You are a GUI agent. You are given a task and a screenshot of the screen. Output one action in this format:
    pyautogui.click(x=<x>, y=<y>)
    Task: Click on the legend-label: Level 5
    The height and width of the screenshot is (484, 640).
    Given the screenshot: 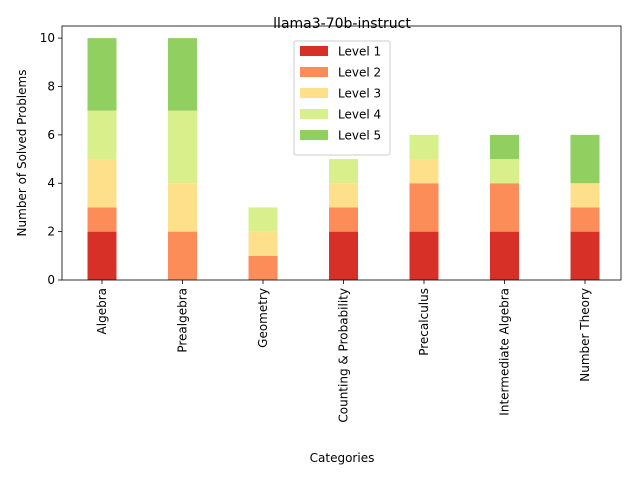 What is the action you would take?
    pyautogui.click(x=359, y=136)
    